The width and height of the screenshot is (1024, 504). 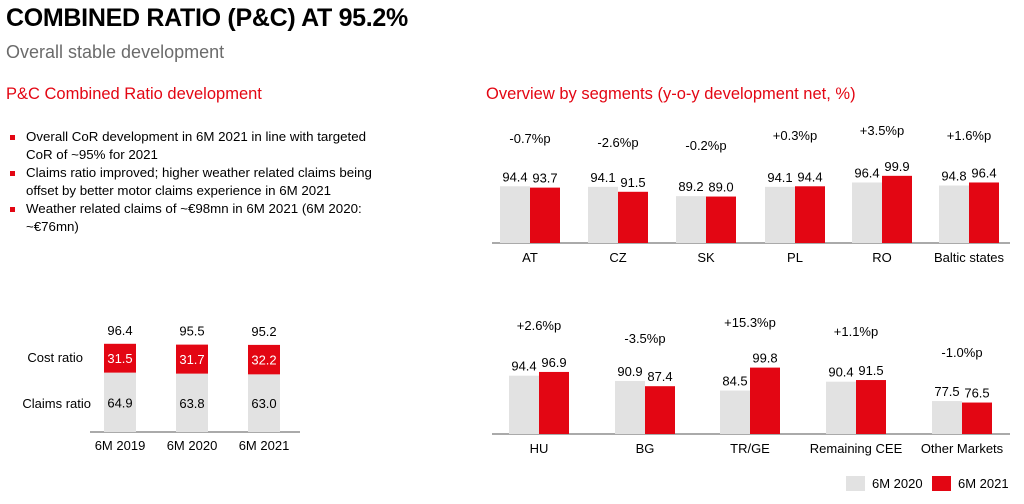 What do you see at coordinates (866, 172) in the screenshot?
I see `value-label-2020: 96.4` at bounding box center [866, 172].